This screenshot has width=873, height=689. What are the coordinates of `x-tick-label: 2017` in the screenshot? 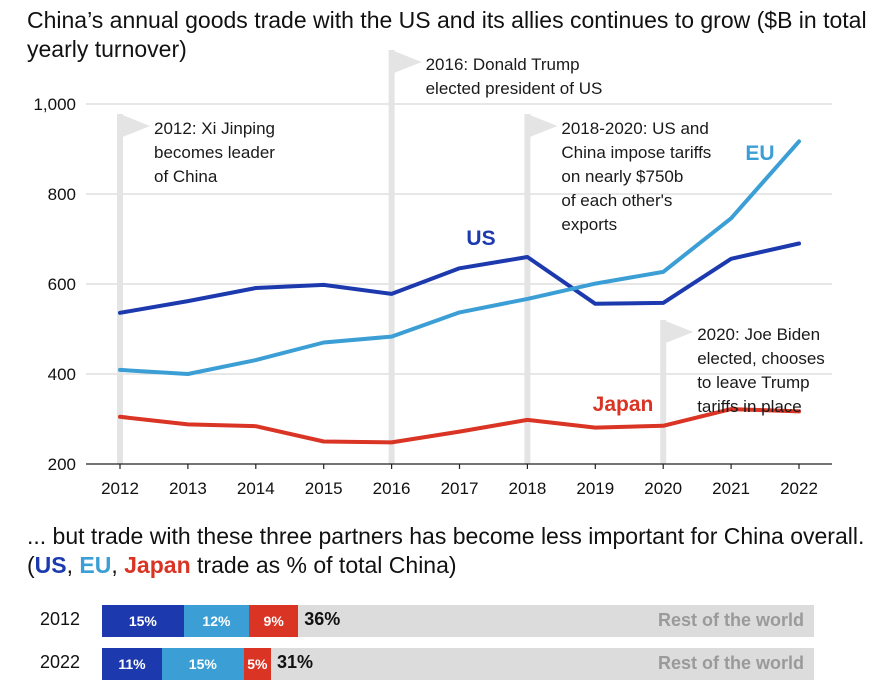 It's located at (460, 488).